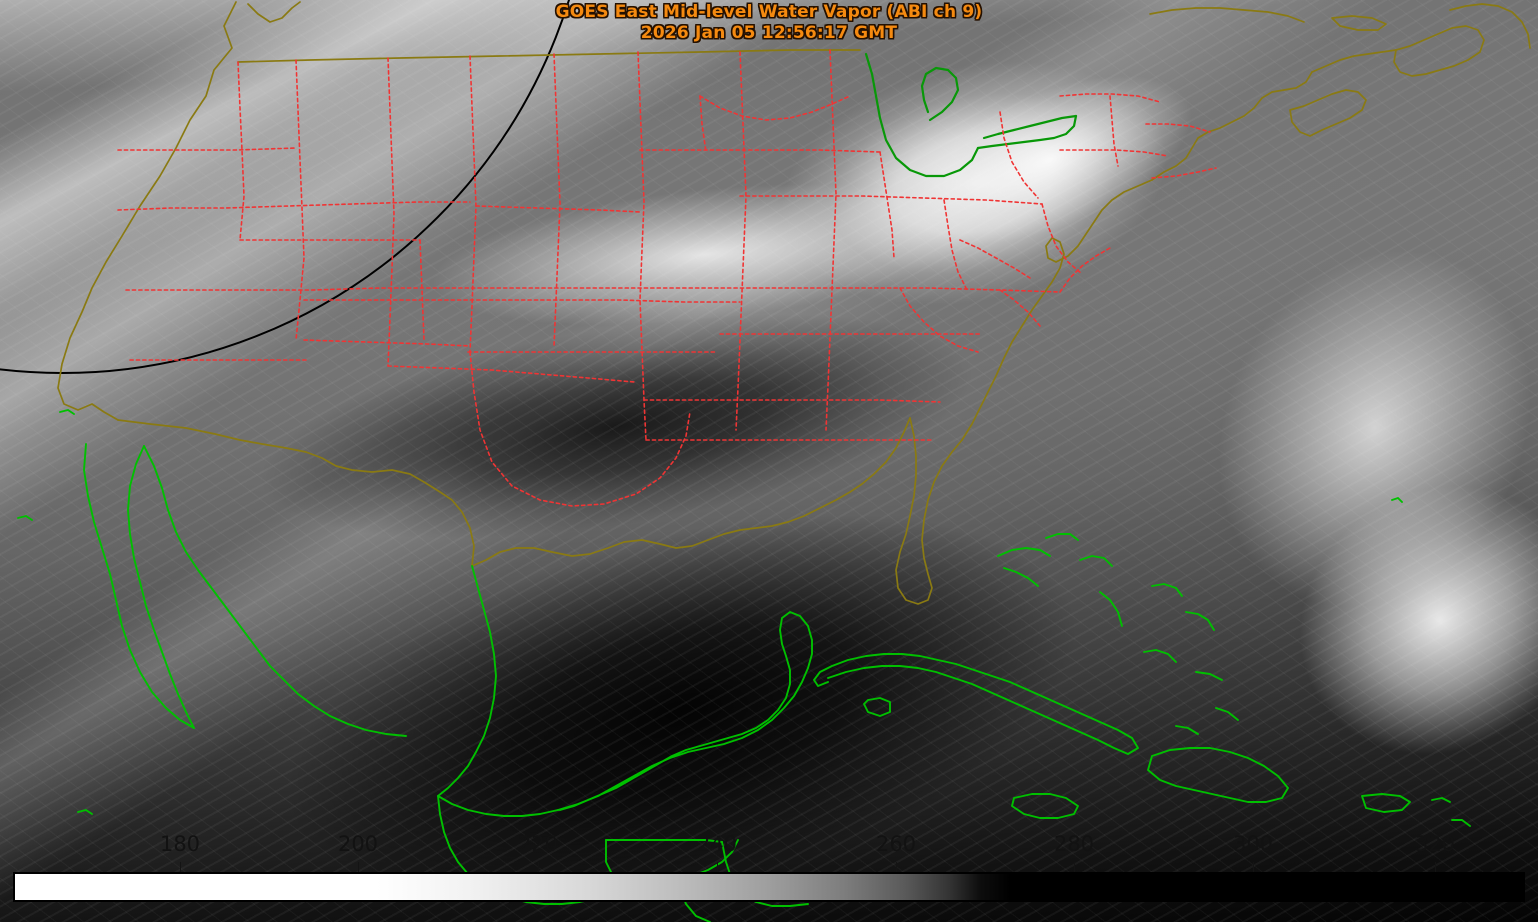  Describe the element at coordinates (538, 844) in the screenshot. I see `colorbar-tick-label: 220` at that location.